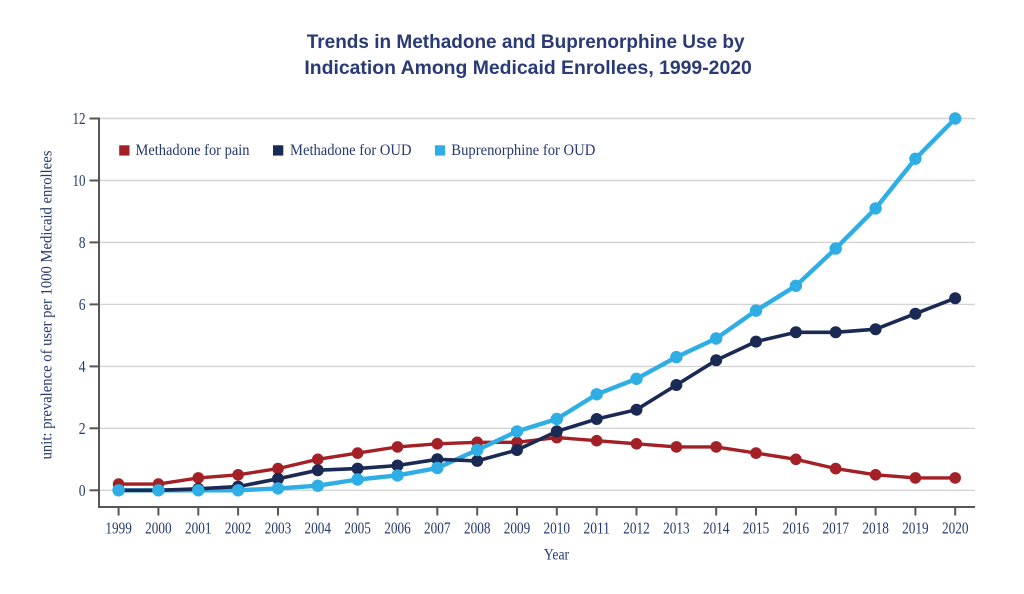  I want to click on svg-text: 2001, so click(198, 528).